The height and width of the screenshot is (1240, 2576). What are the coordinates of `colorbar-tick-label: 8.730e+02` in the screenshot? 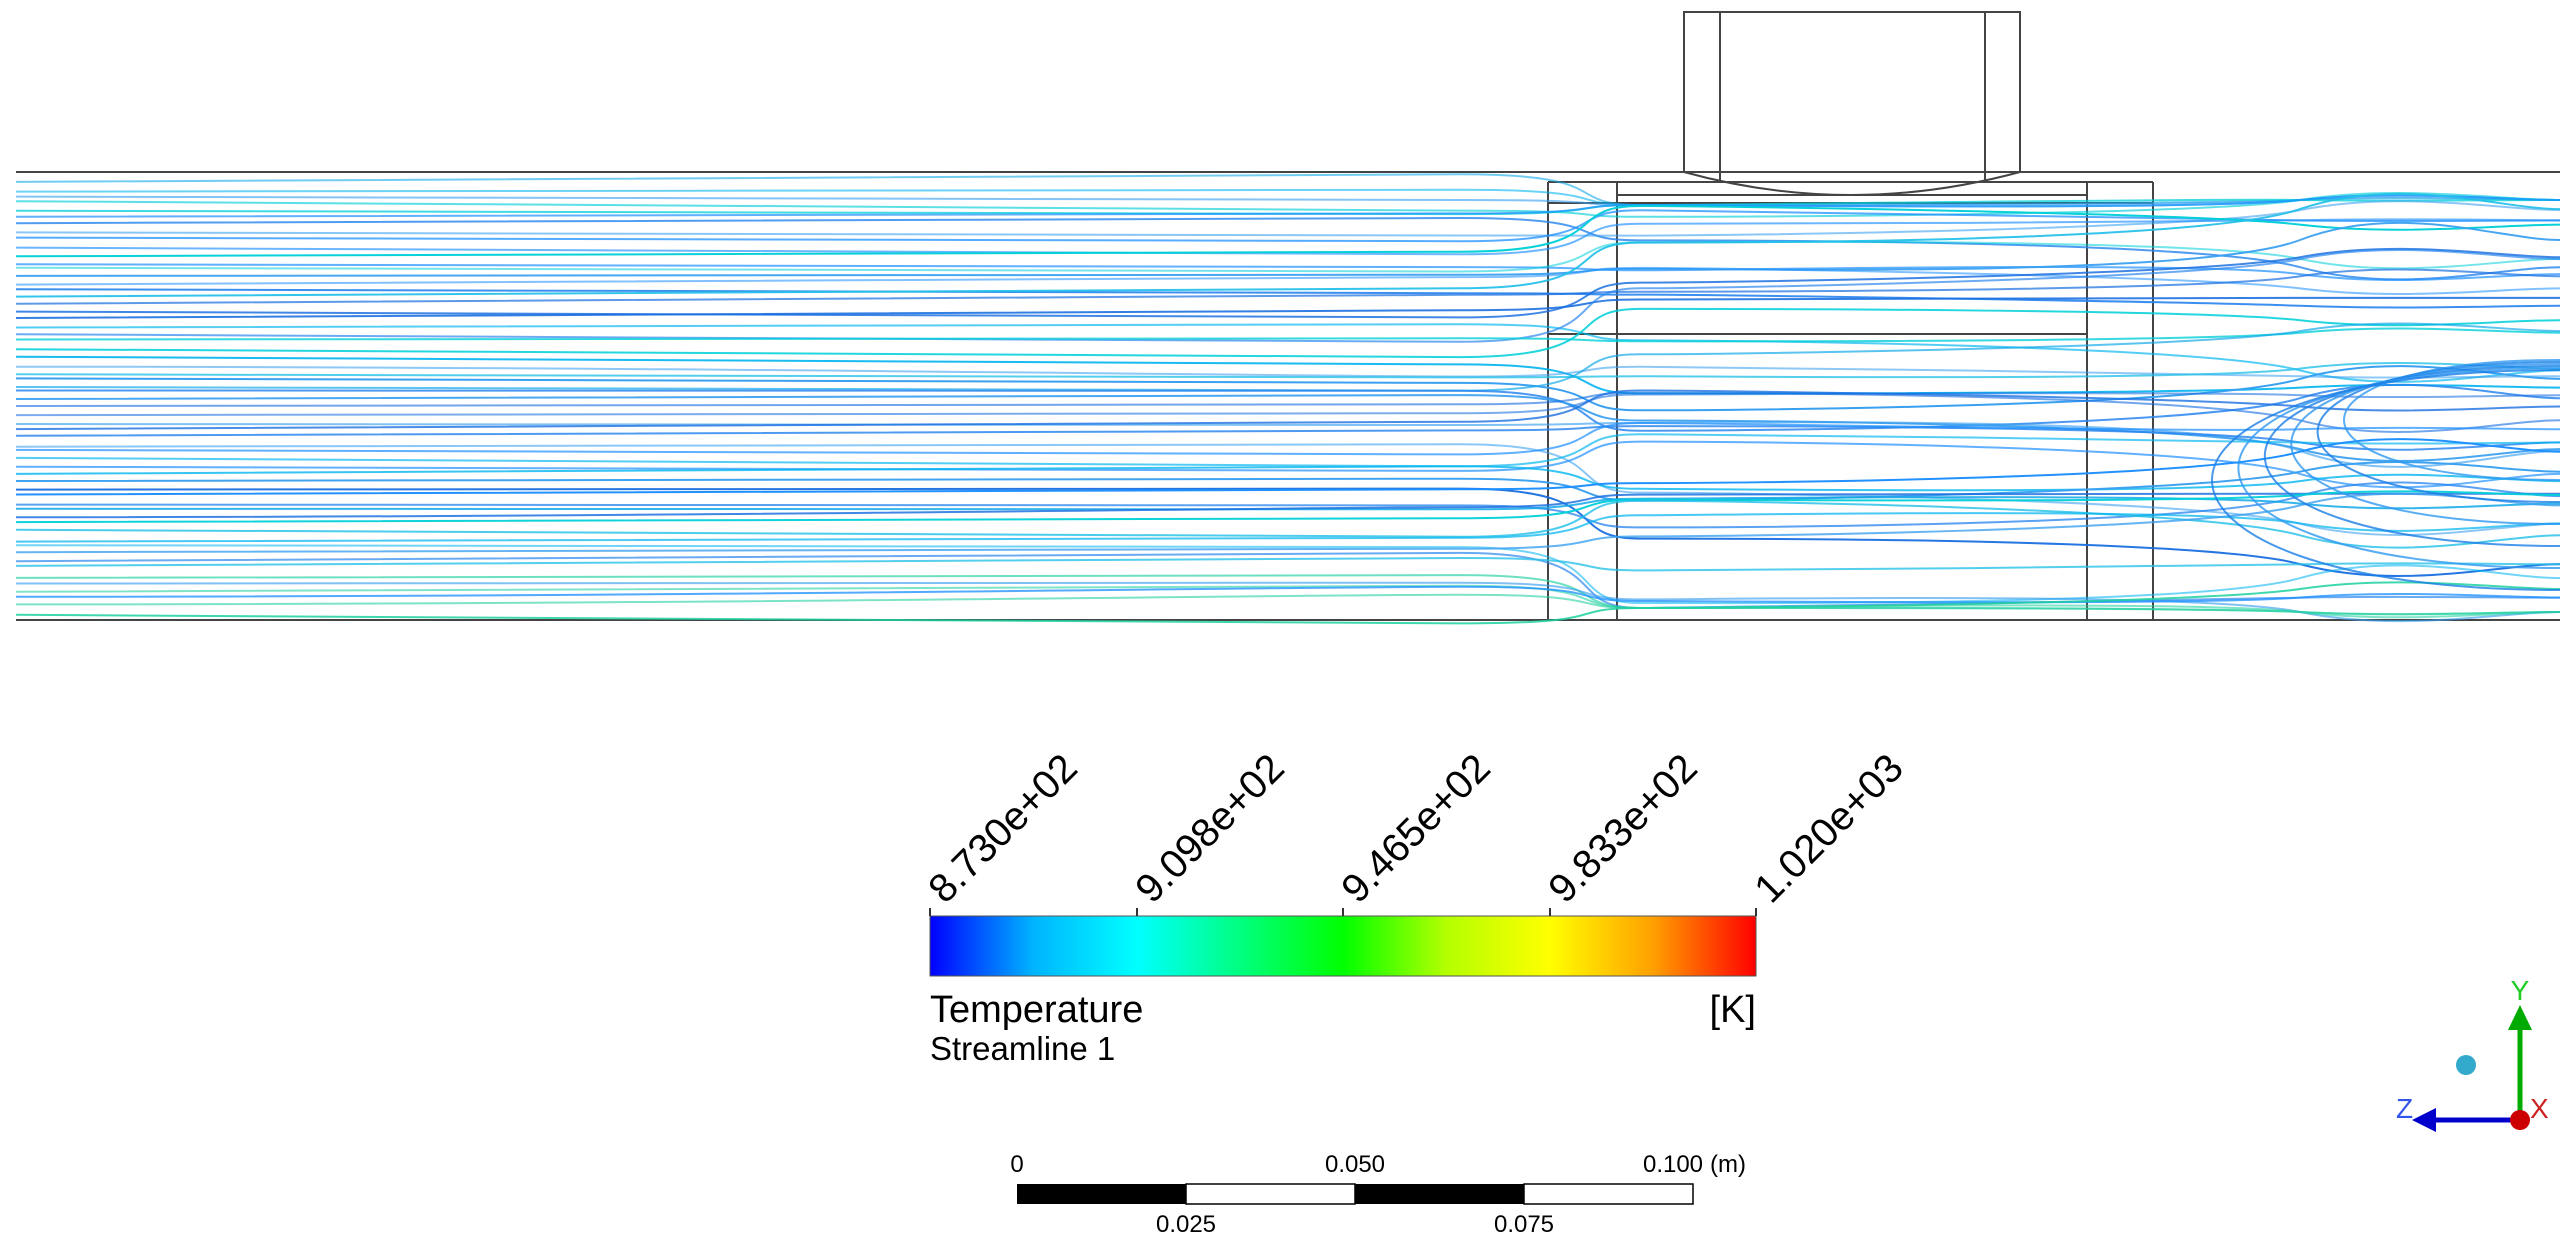 It's located at (1003, 829).